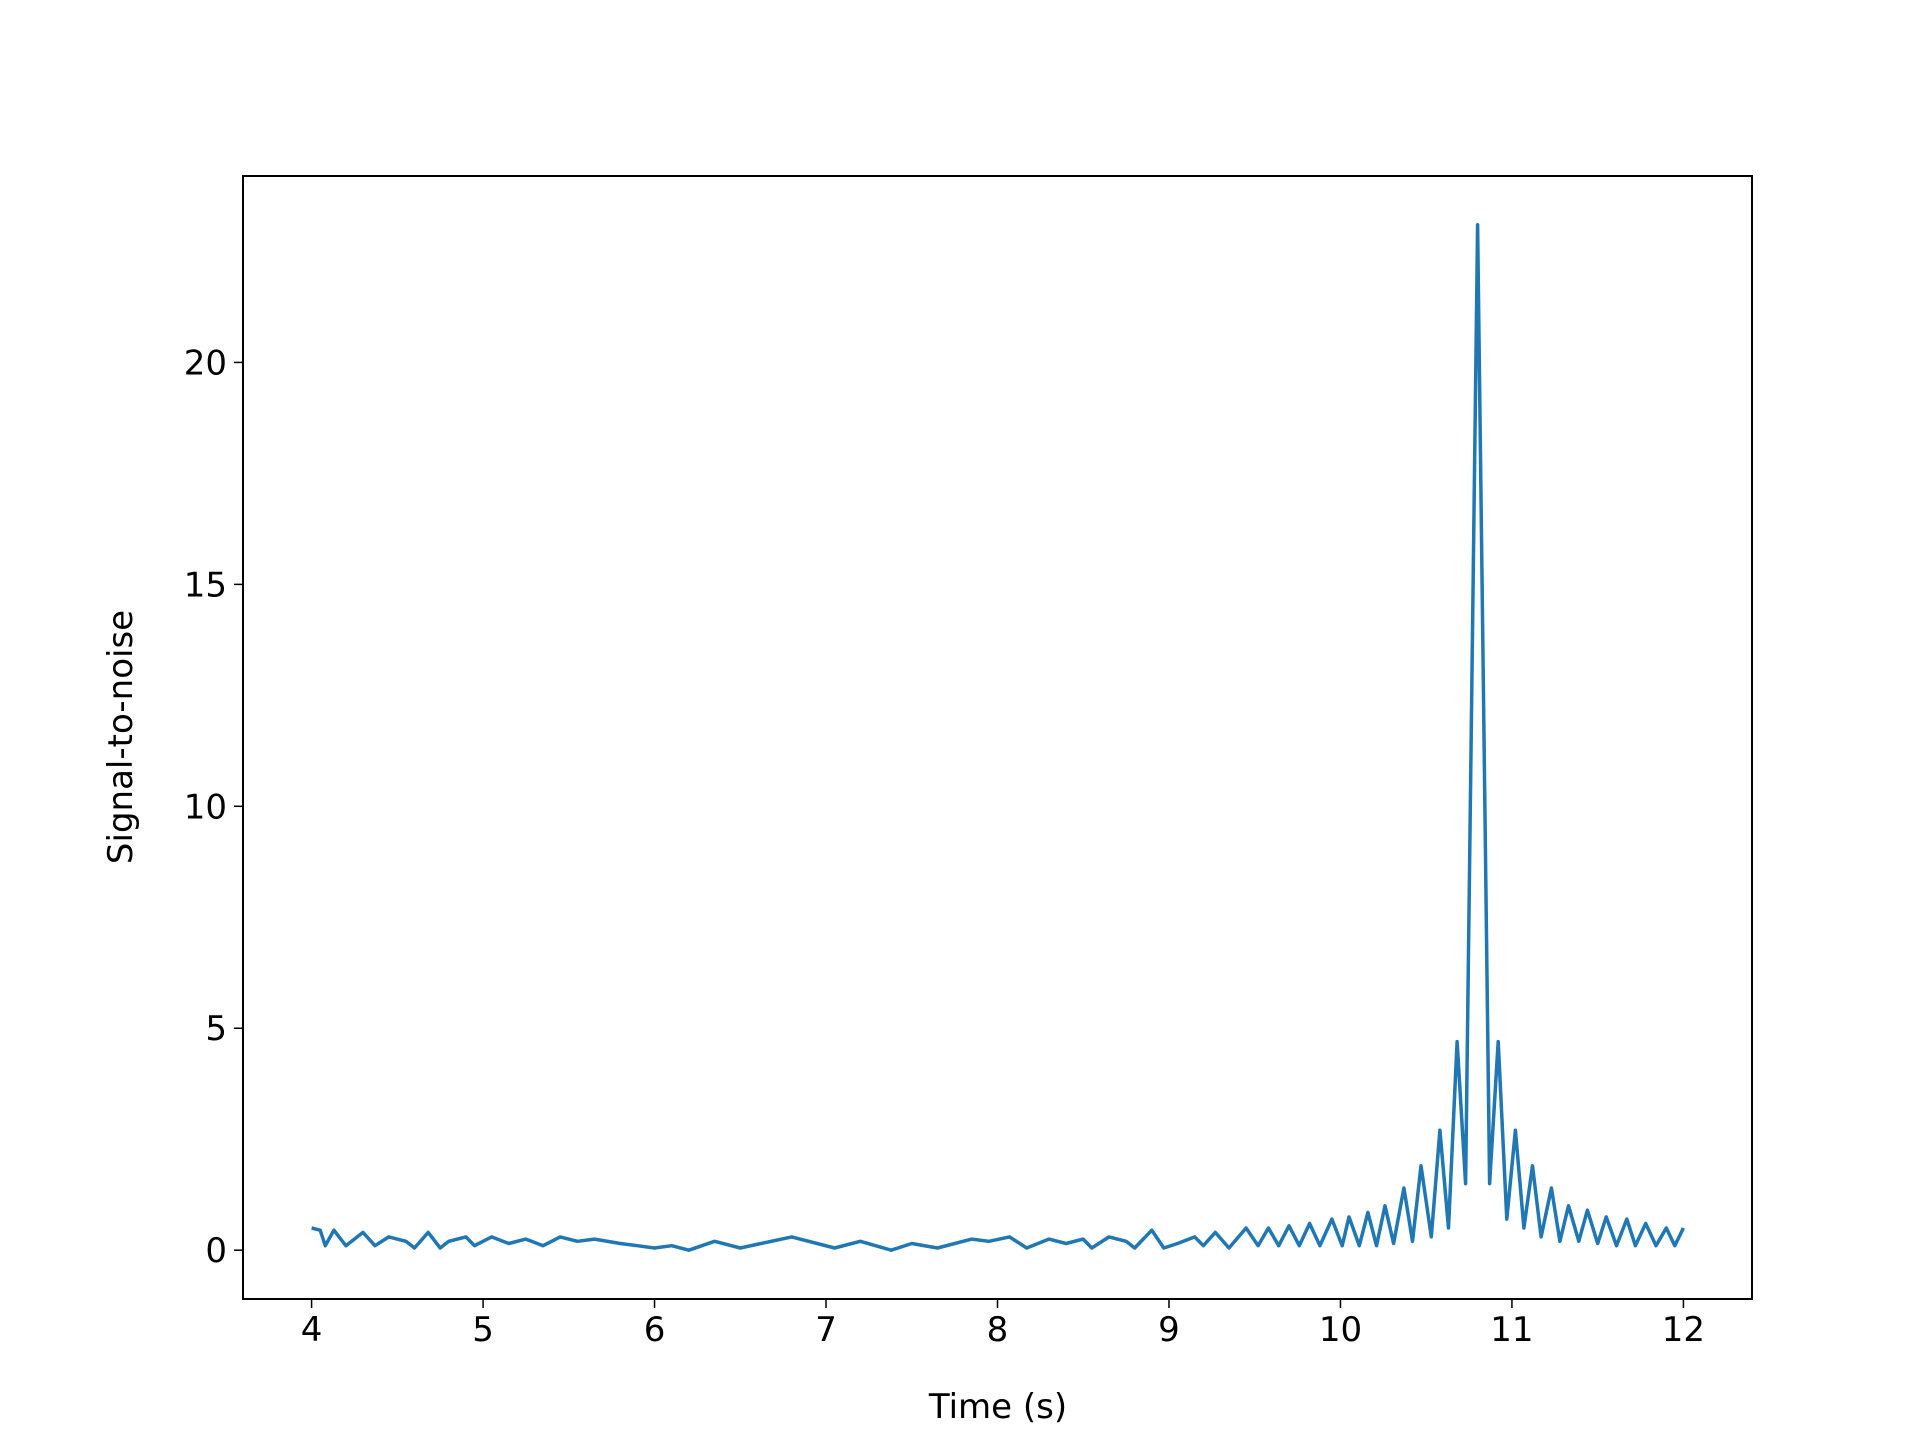 The width and height of the screenshot is (1920, 1440). I want to click on x-tick-label: 8, so click(998, 1330).